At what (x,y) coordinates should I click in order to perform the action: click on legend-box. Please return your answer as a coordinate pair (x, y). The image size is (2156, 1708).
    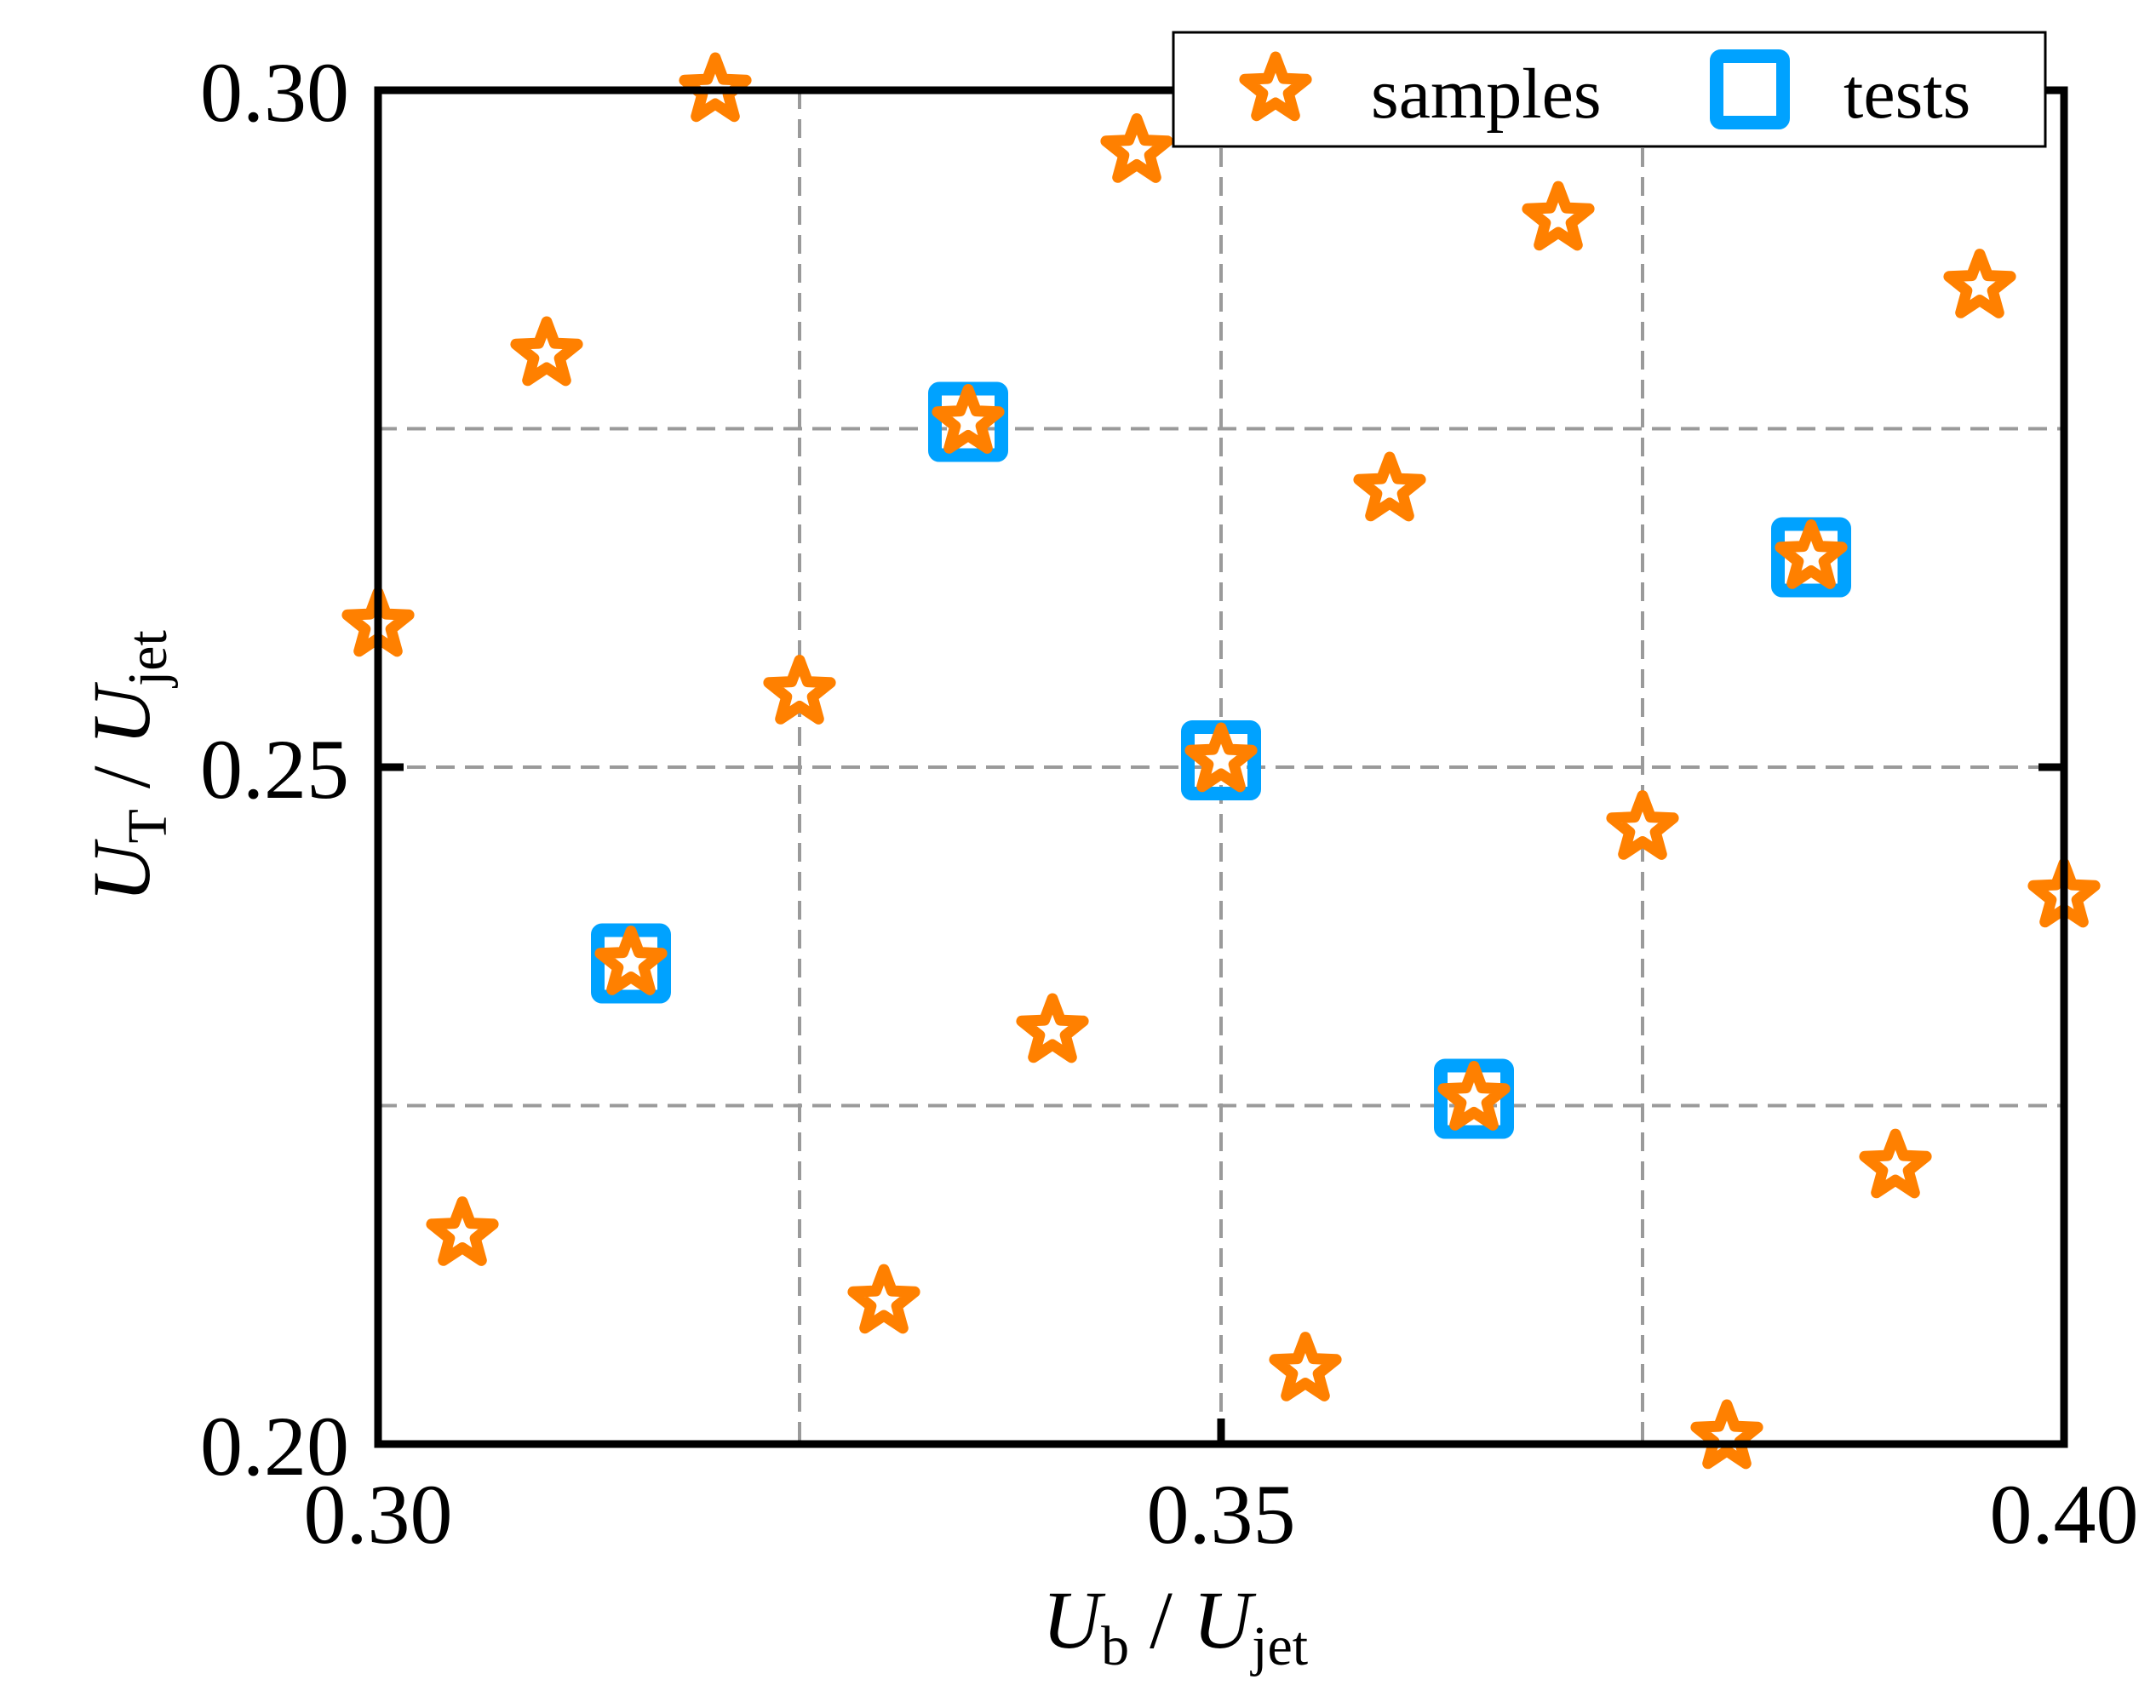
    Looking at the image, I should click on (1609, 90).